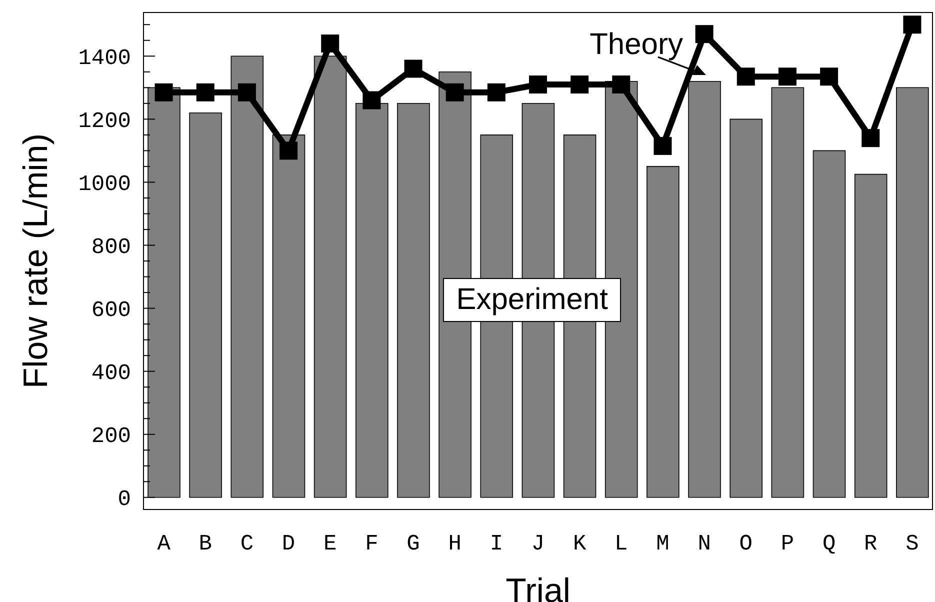 The width and height of the screenshot is (935, 602). Describe the element at coordinates (205, 544) in the screenshot. I see `x-tick-label: B` at that location.